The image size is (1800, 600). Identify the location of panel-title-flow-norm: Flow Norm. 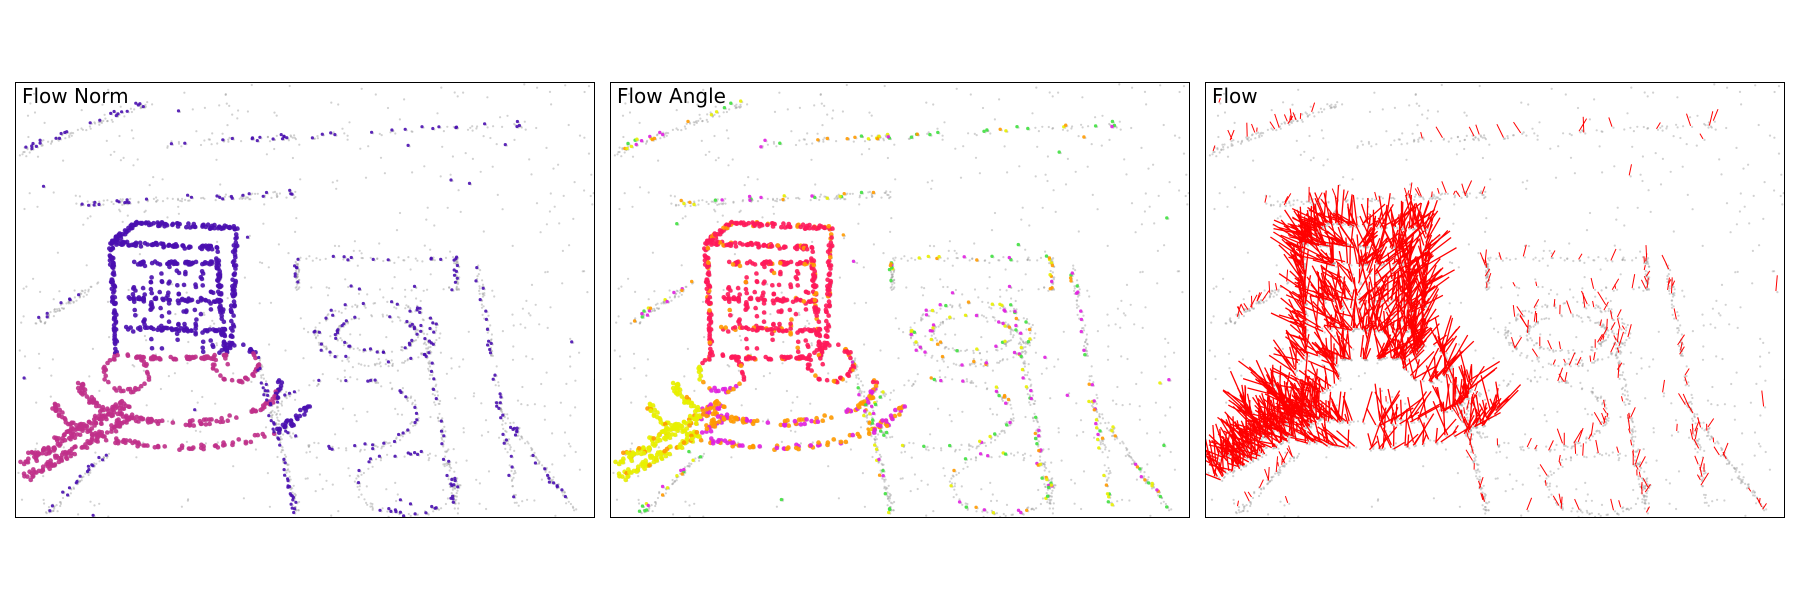
(75, 96).